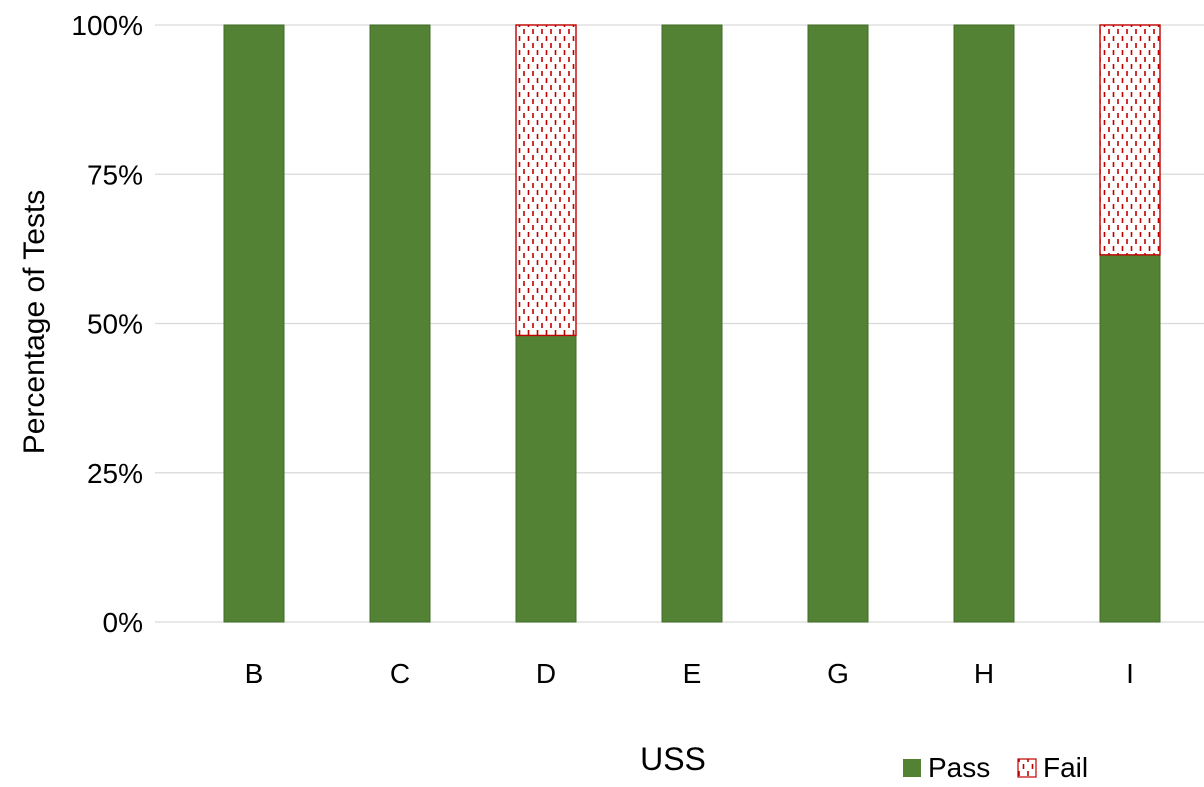  Describe the element at coordinates (1130, 140) in the screenshot. I see `bar-fail-i` at that location.